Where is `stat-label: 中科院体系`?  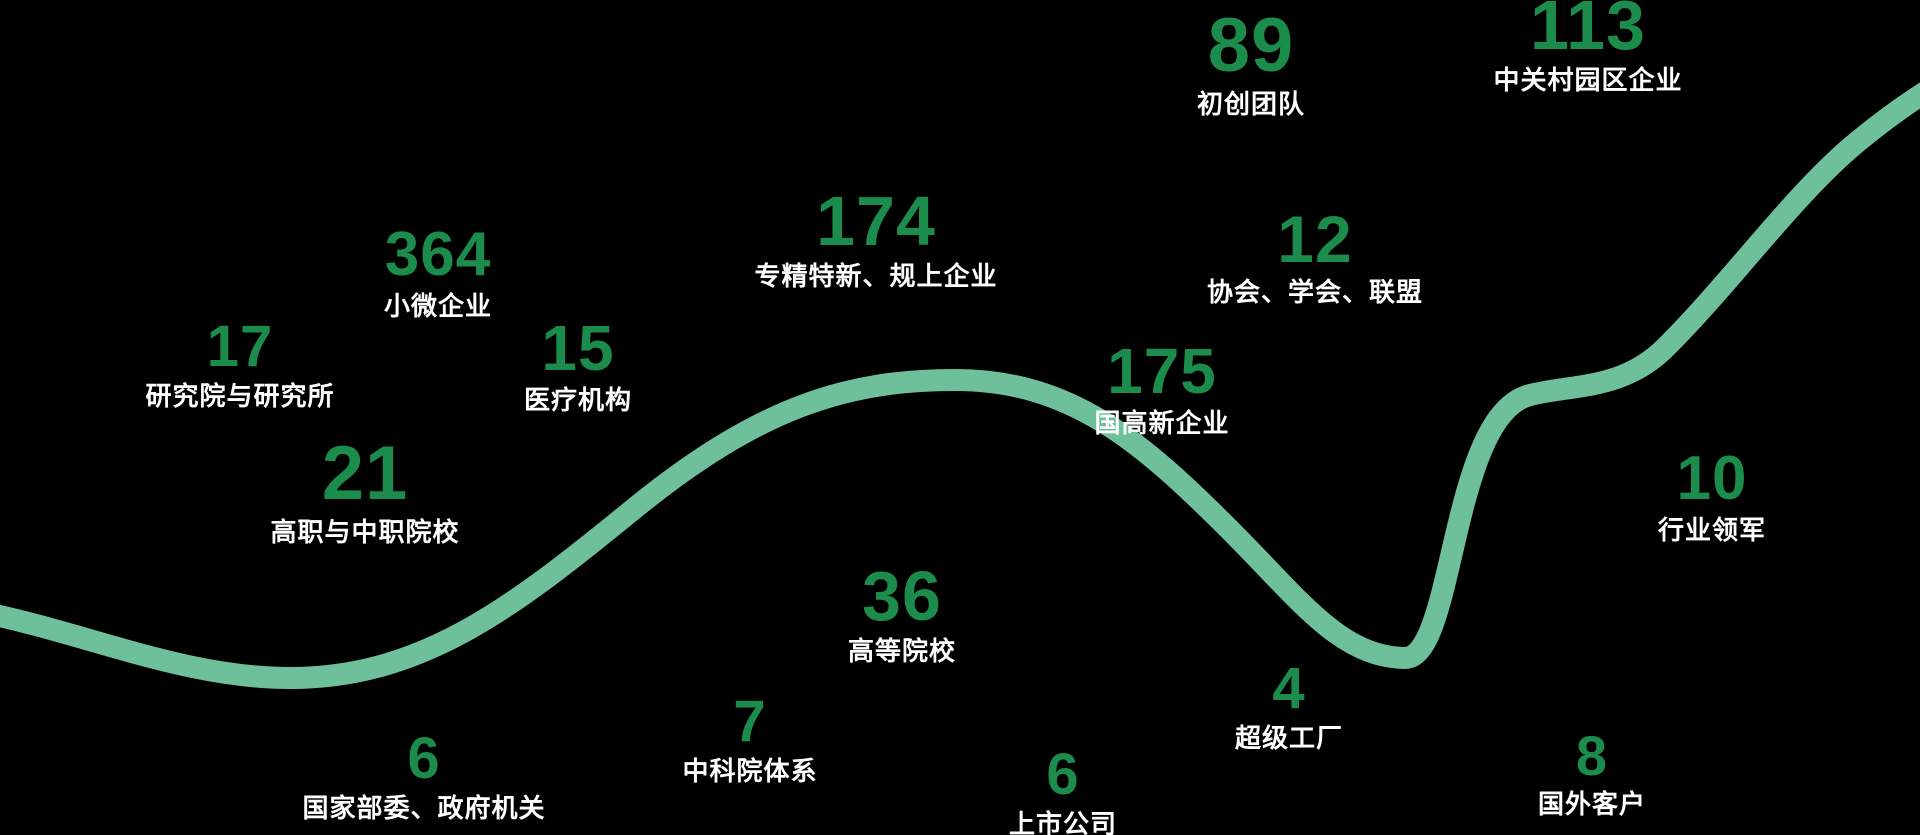 stat-label: 中科院体系 is located at coordinates (750, 771).